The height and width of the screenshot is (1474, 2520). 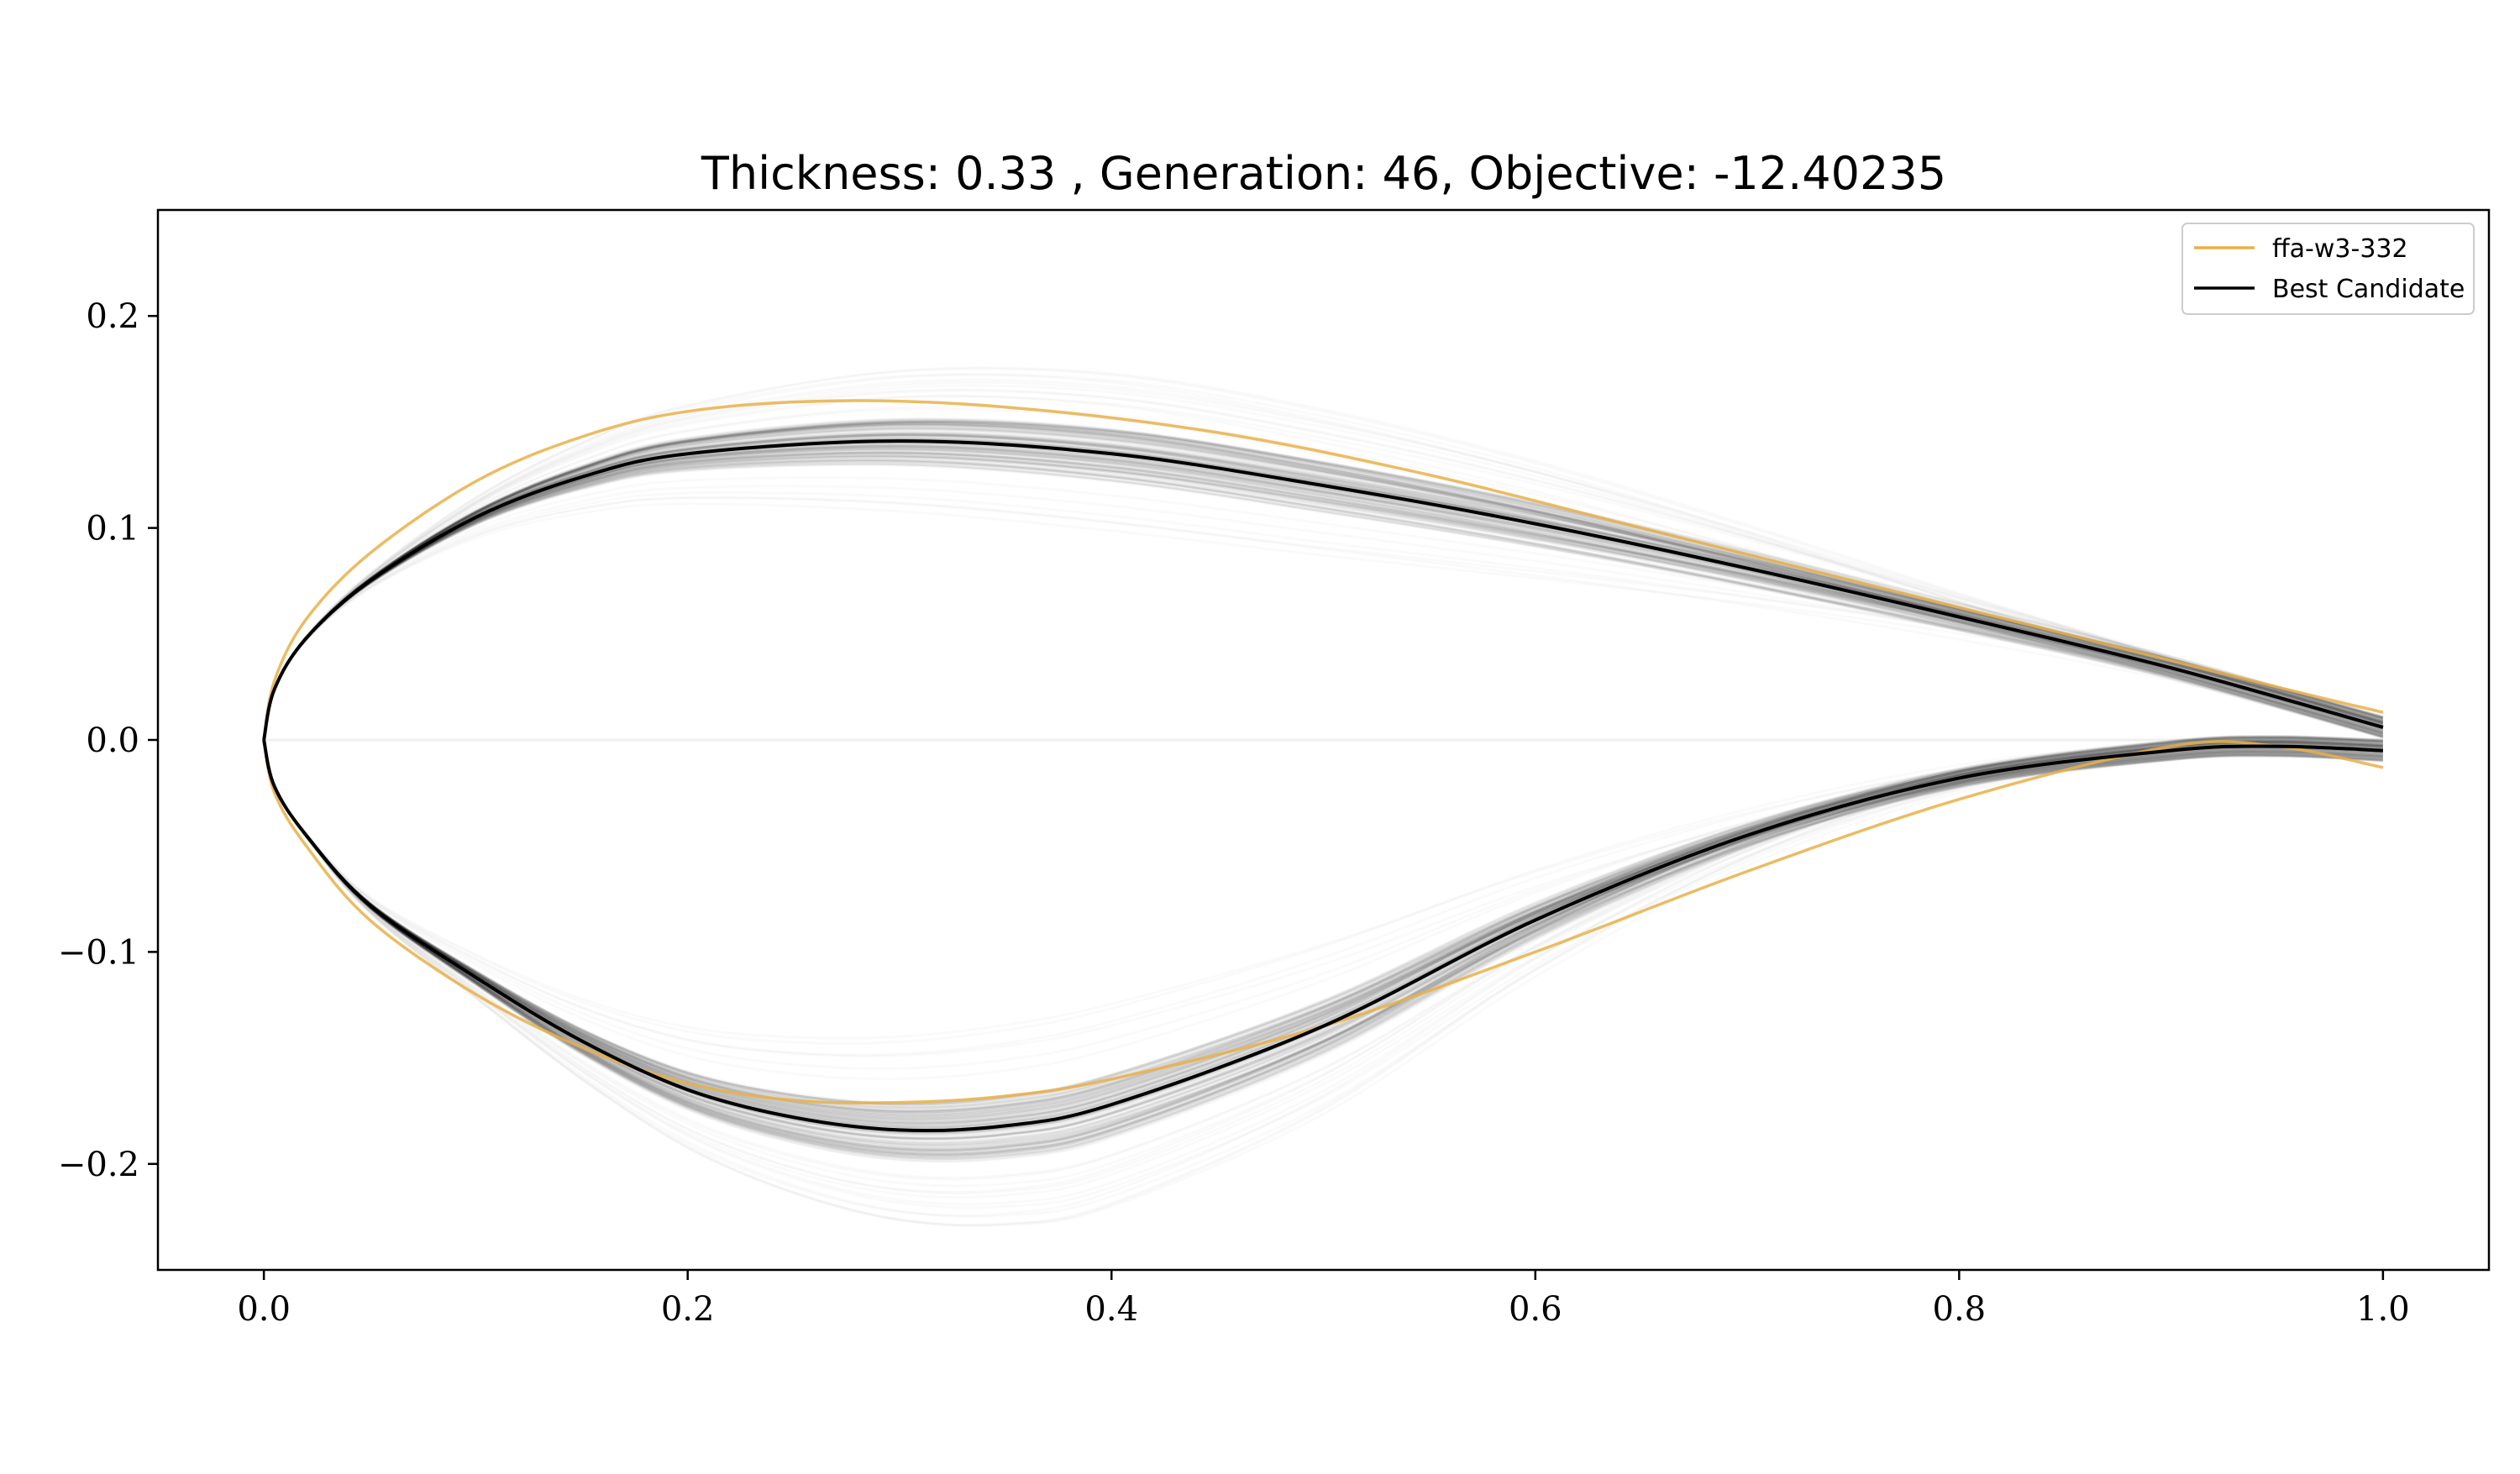 What do you see at coordinates (2340, 249) in the screenshot?
I see `legend-label-ffa: ffa-w3-332` at bounding box center [2340, 249].